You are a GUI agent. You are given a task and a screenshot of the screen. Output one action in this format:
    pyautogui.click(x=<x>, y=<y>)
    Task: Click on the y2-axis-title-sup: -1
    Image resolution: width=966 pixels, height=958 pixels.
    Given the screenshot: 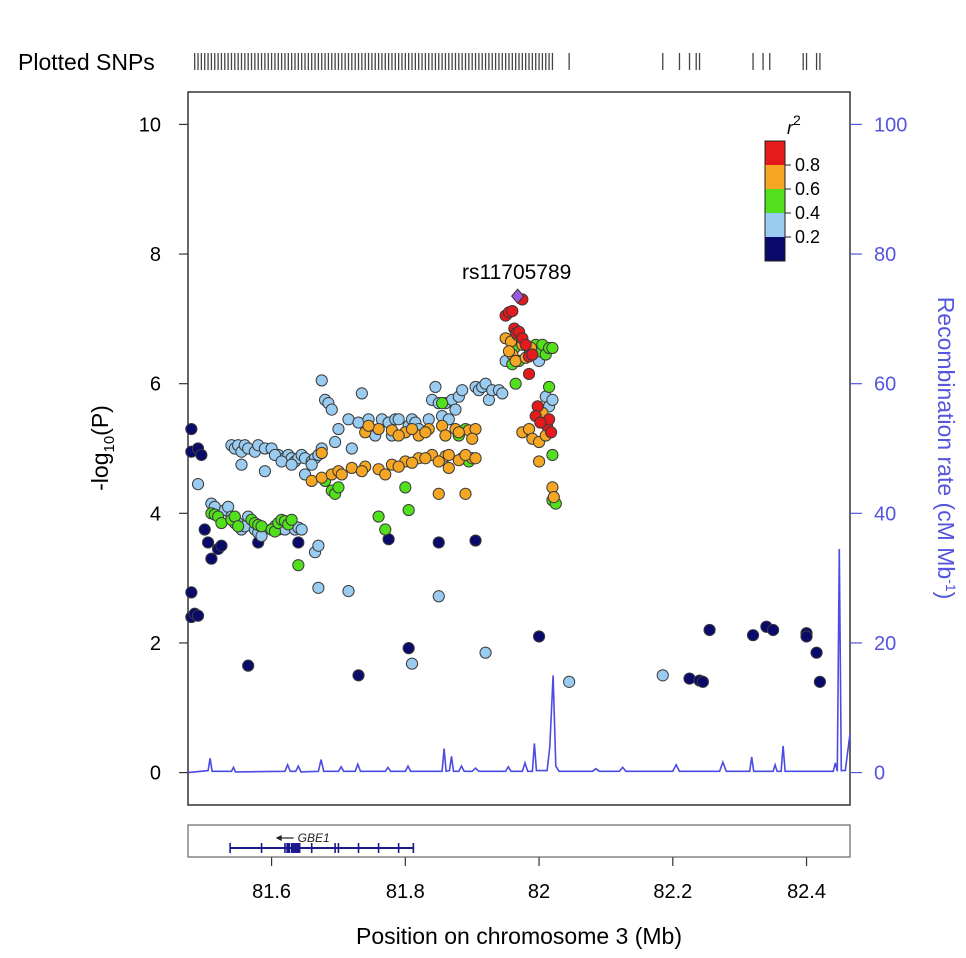 What is the action you would take?
    pyautogui.click(x=951, y=585)
    